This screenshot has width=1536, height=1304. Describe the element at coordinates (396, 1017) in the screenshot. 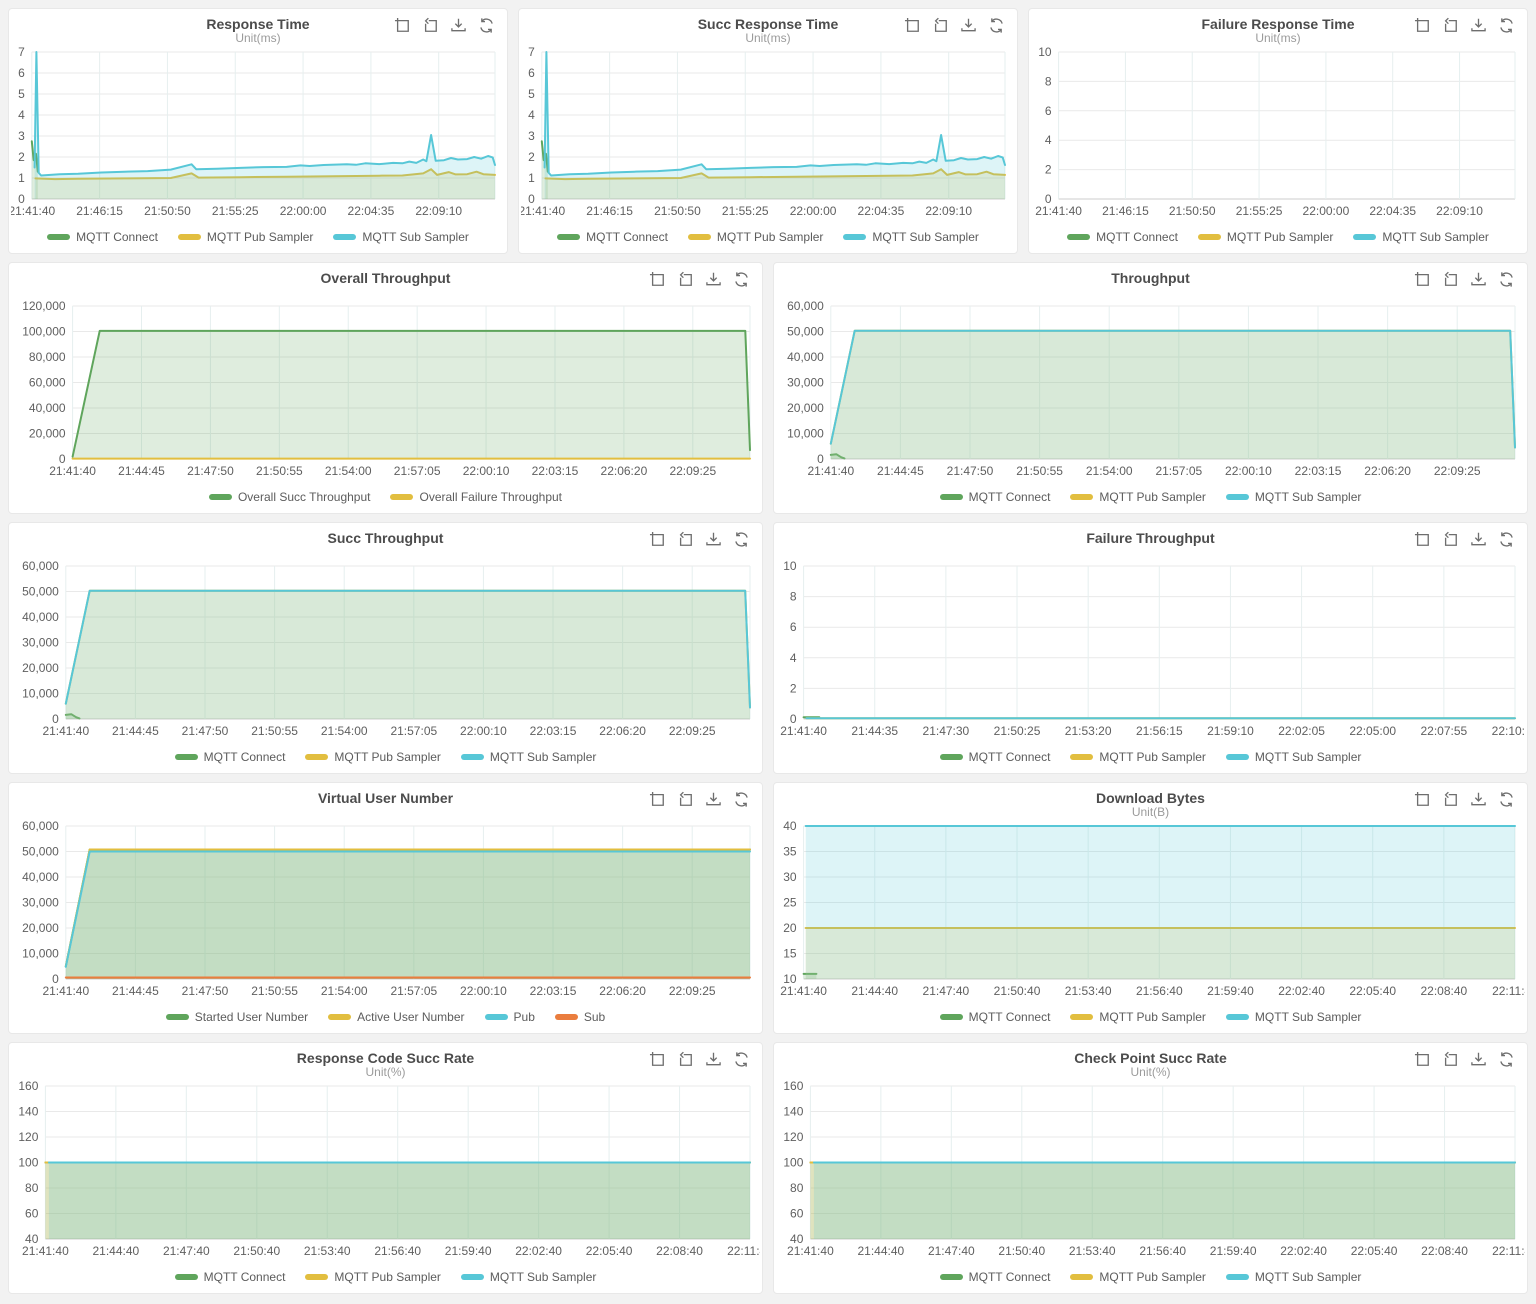

I see `legend-item-active-user-number: Active User Number` at that location.